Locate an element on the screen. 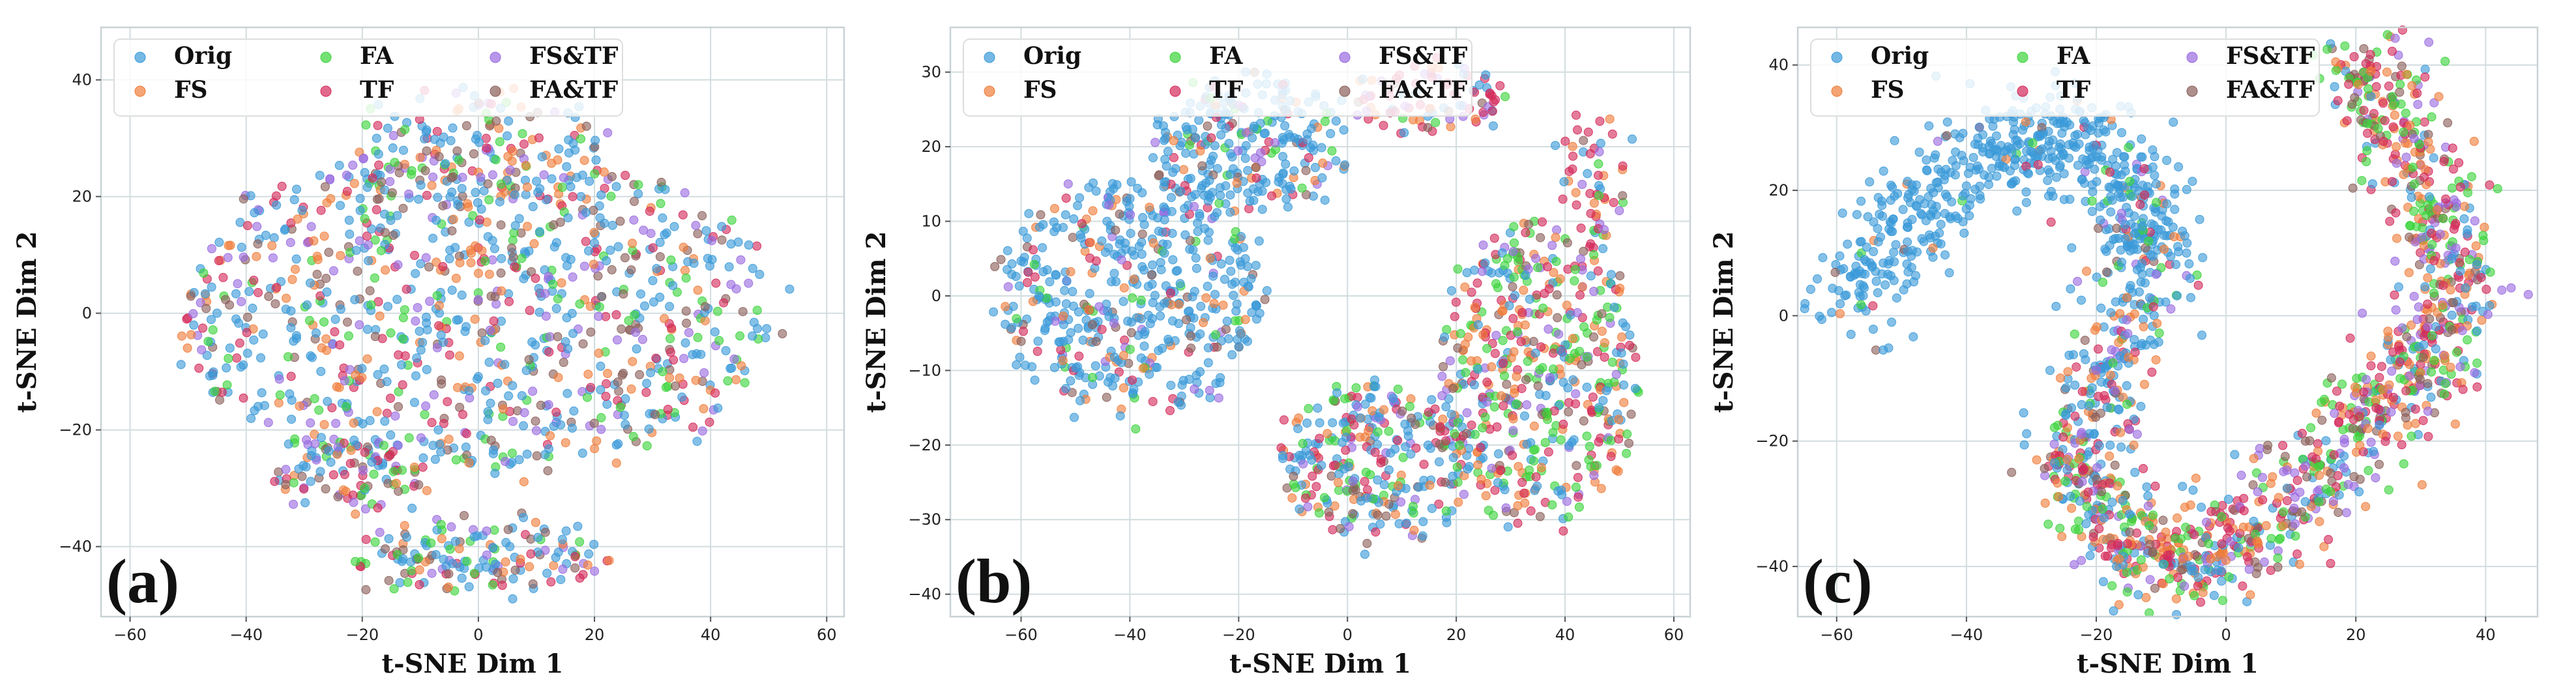 The image size is (2576, 687). y-tick-label: −40 is located at coordinates (924, 594).